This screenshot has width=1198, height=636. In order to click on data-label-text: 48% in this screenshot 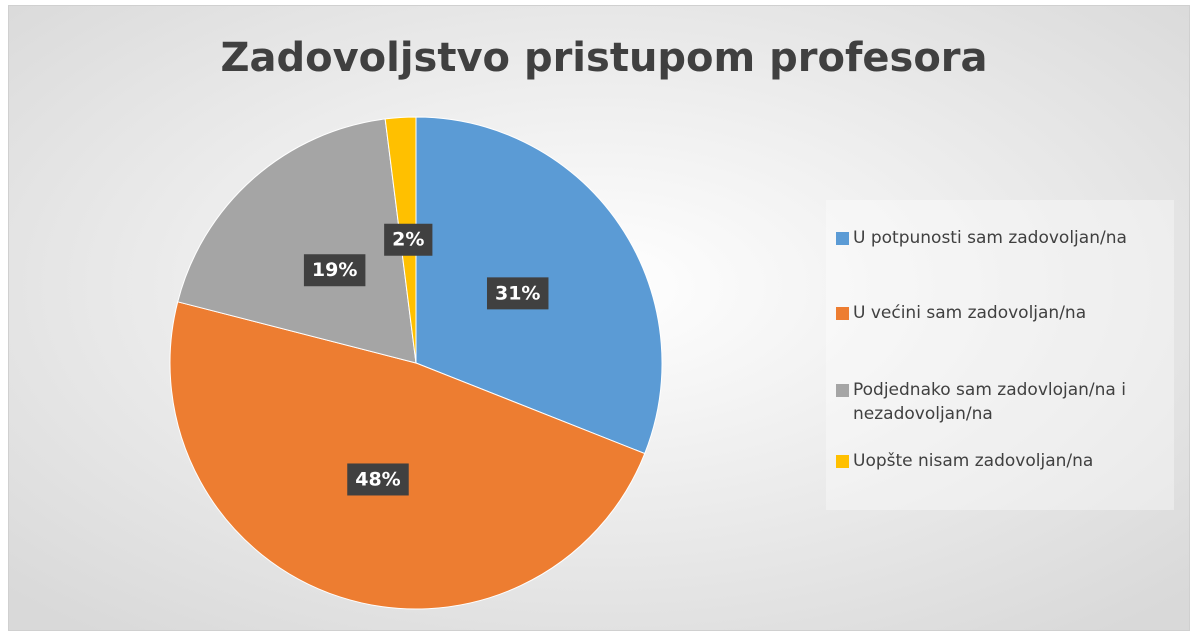, I will do `click(377, 479)`.